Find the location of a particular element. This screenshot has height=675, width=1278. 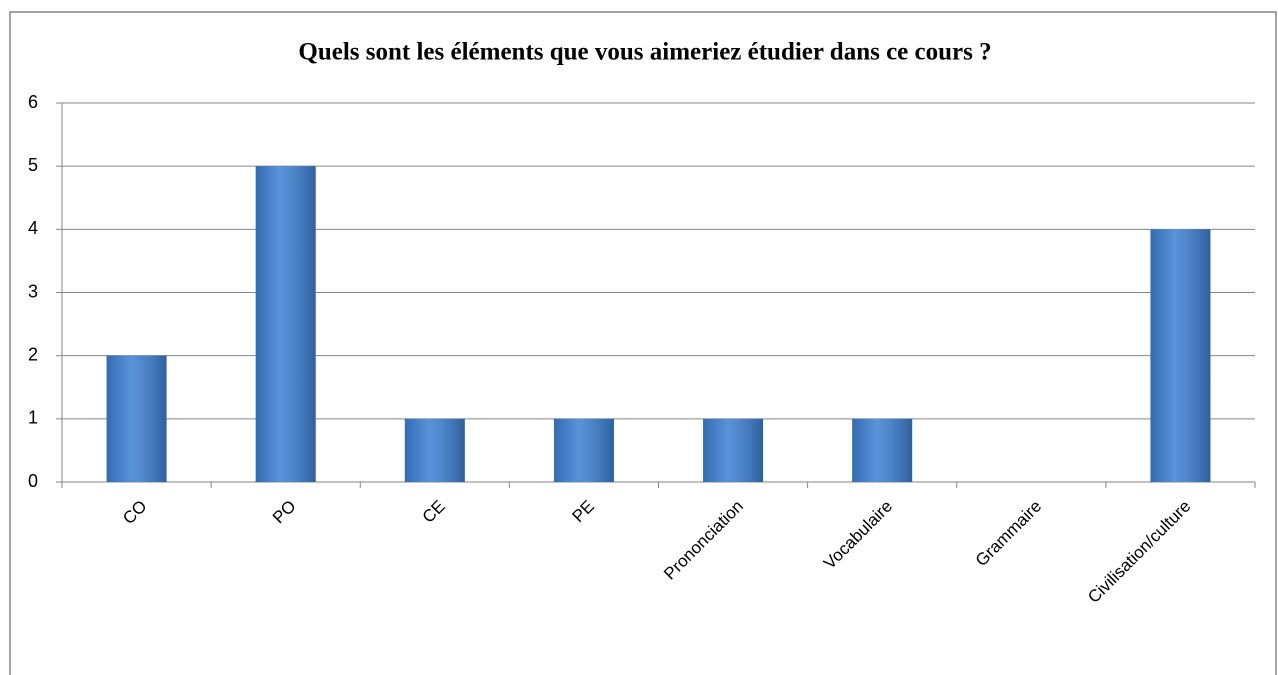

x-tick-label: Civilisation/culture is located at coordinates (1139, 552).